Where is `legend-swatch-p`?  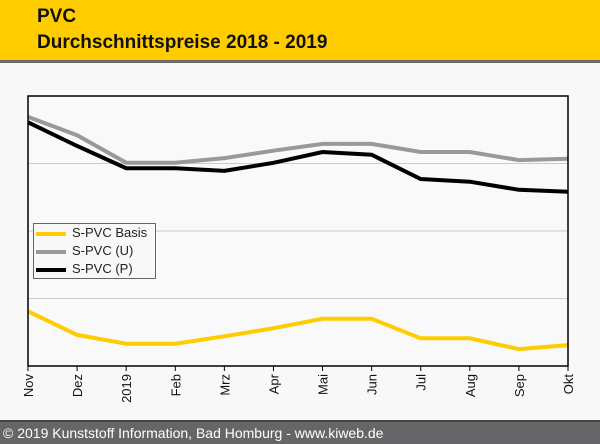 legend-swatch-p is located at coordinates (51, 270).